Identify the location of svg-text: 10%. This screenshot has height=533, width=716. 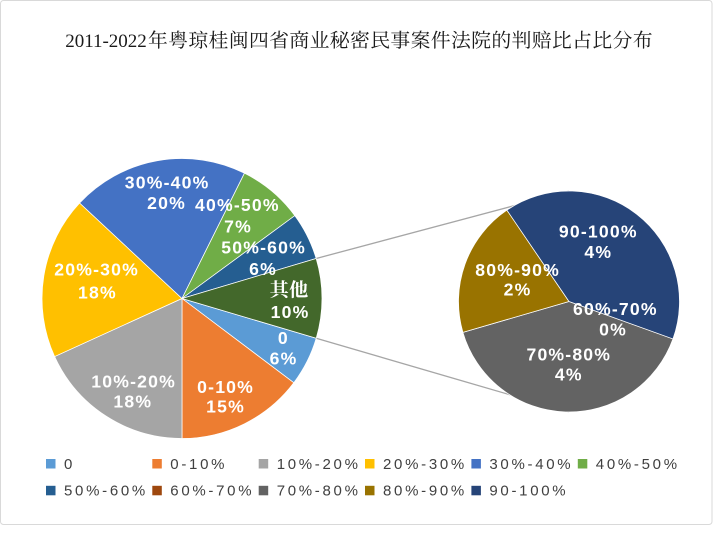
(290, 312).